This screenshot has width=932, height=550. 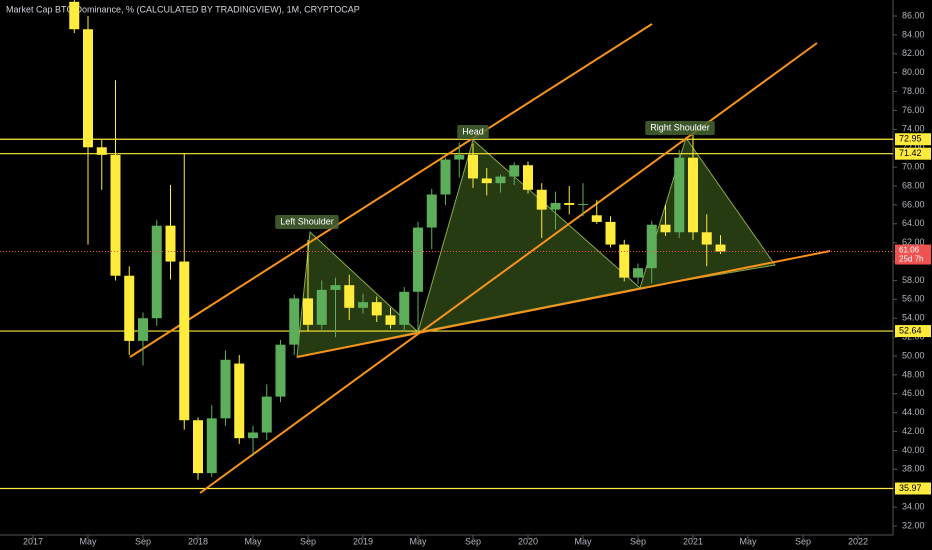 What do you see at coordinates (913, 129) in the screenshot?
I see `y-tick-label: 74.00` at bounding box center [913, 129].